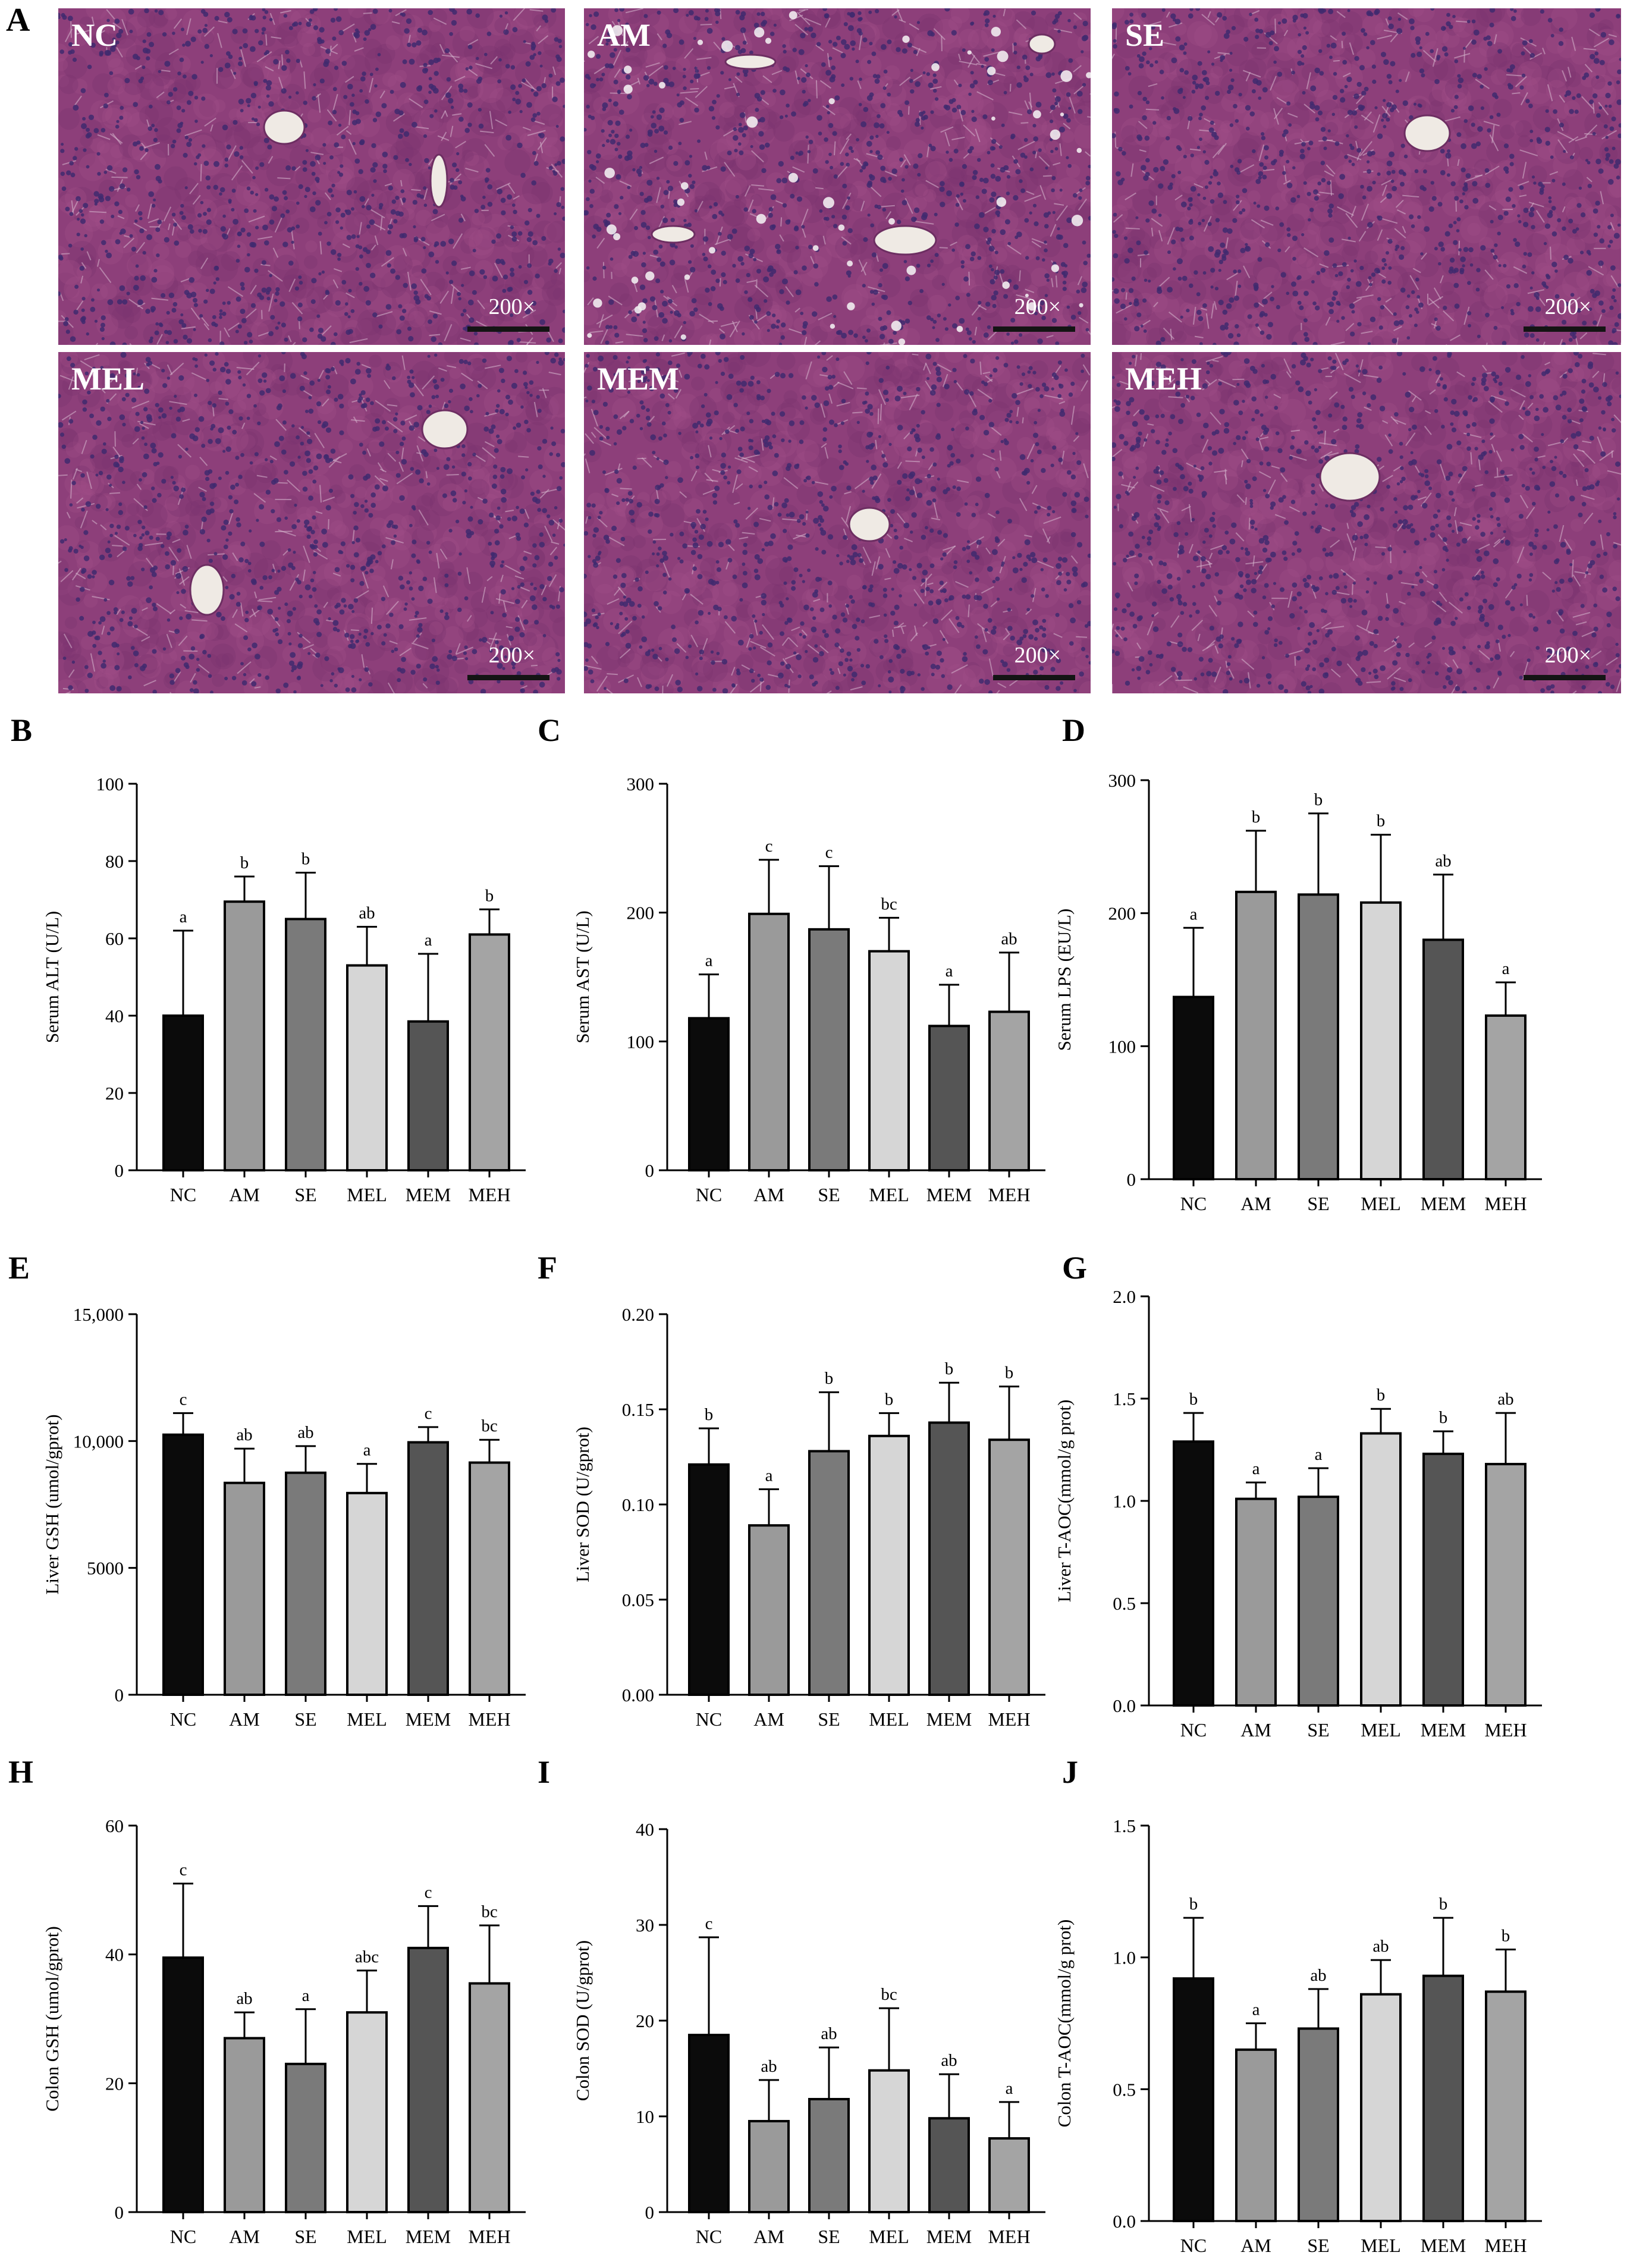  What do you see at coordinates (21, 1772) in the screenshot?
I see `panel-letter-h: H` at bounding box center [21, 1772].